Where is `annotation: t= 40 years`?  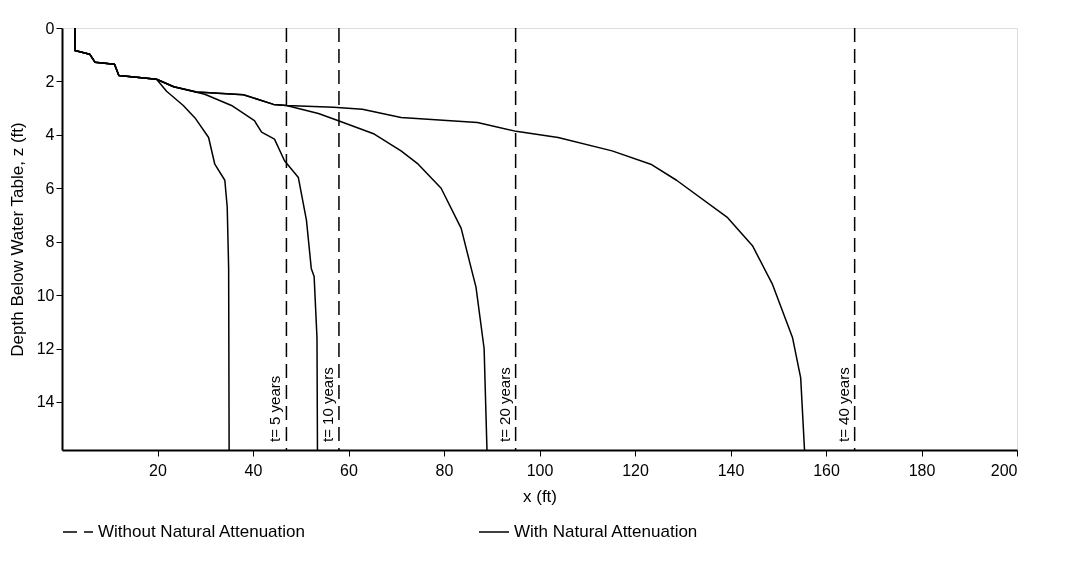 annotation: t= 40 years is located at coordinates (843, 404).